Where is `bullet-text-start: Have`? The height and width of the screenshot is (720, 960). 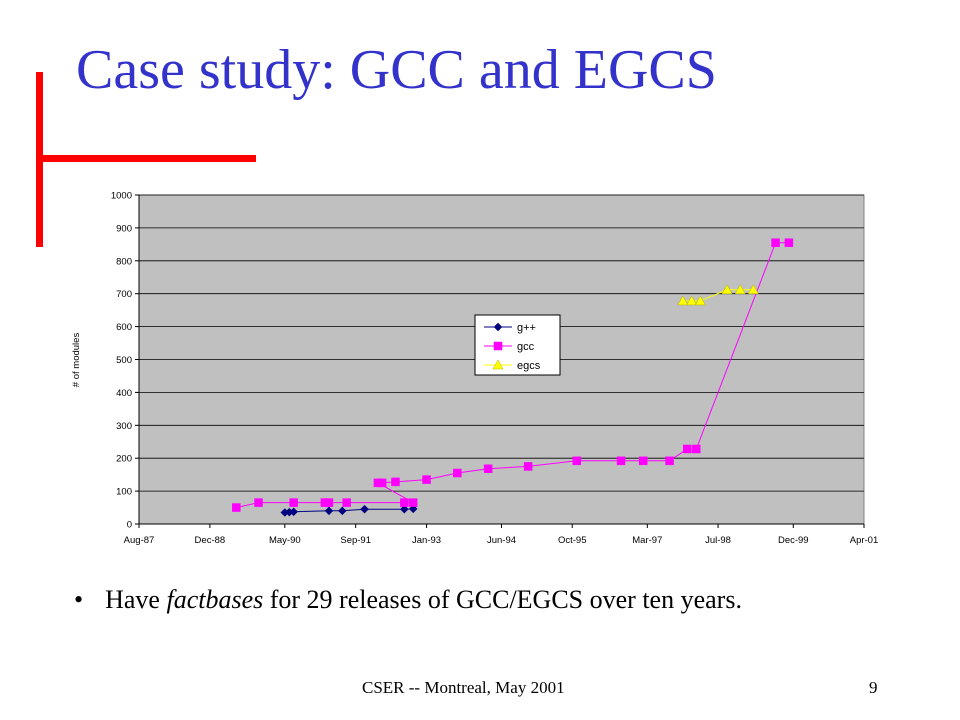 bullet-text-start: Have is located at coordinates (136, 599).